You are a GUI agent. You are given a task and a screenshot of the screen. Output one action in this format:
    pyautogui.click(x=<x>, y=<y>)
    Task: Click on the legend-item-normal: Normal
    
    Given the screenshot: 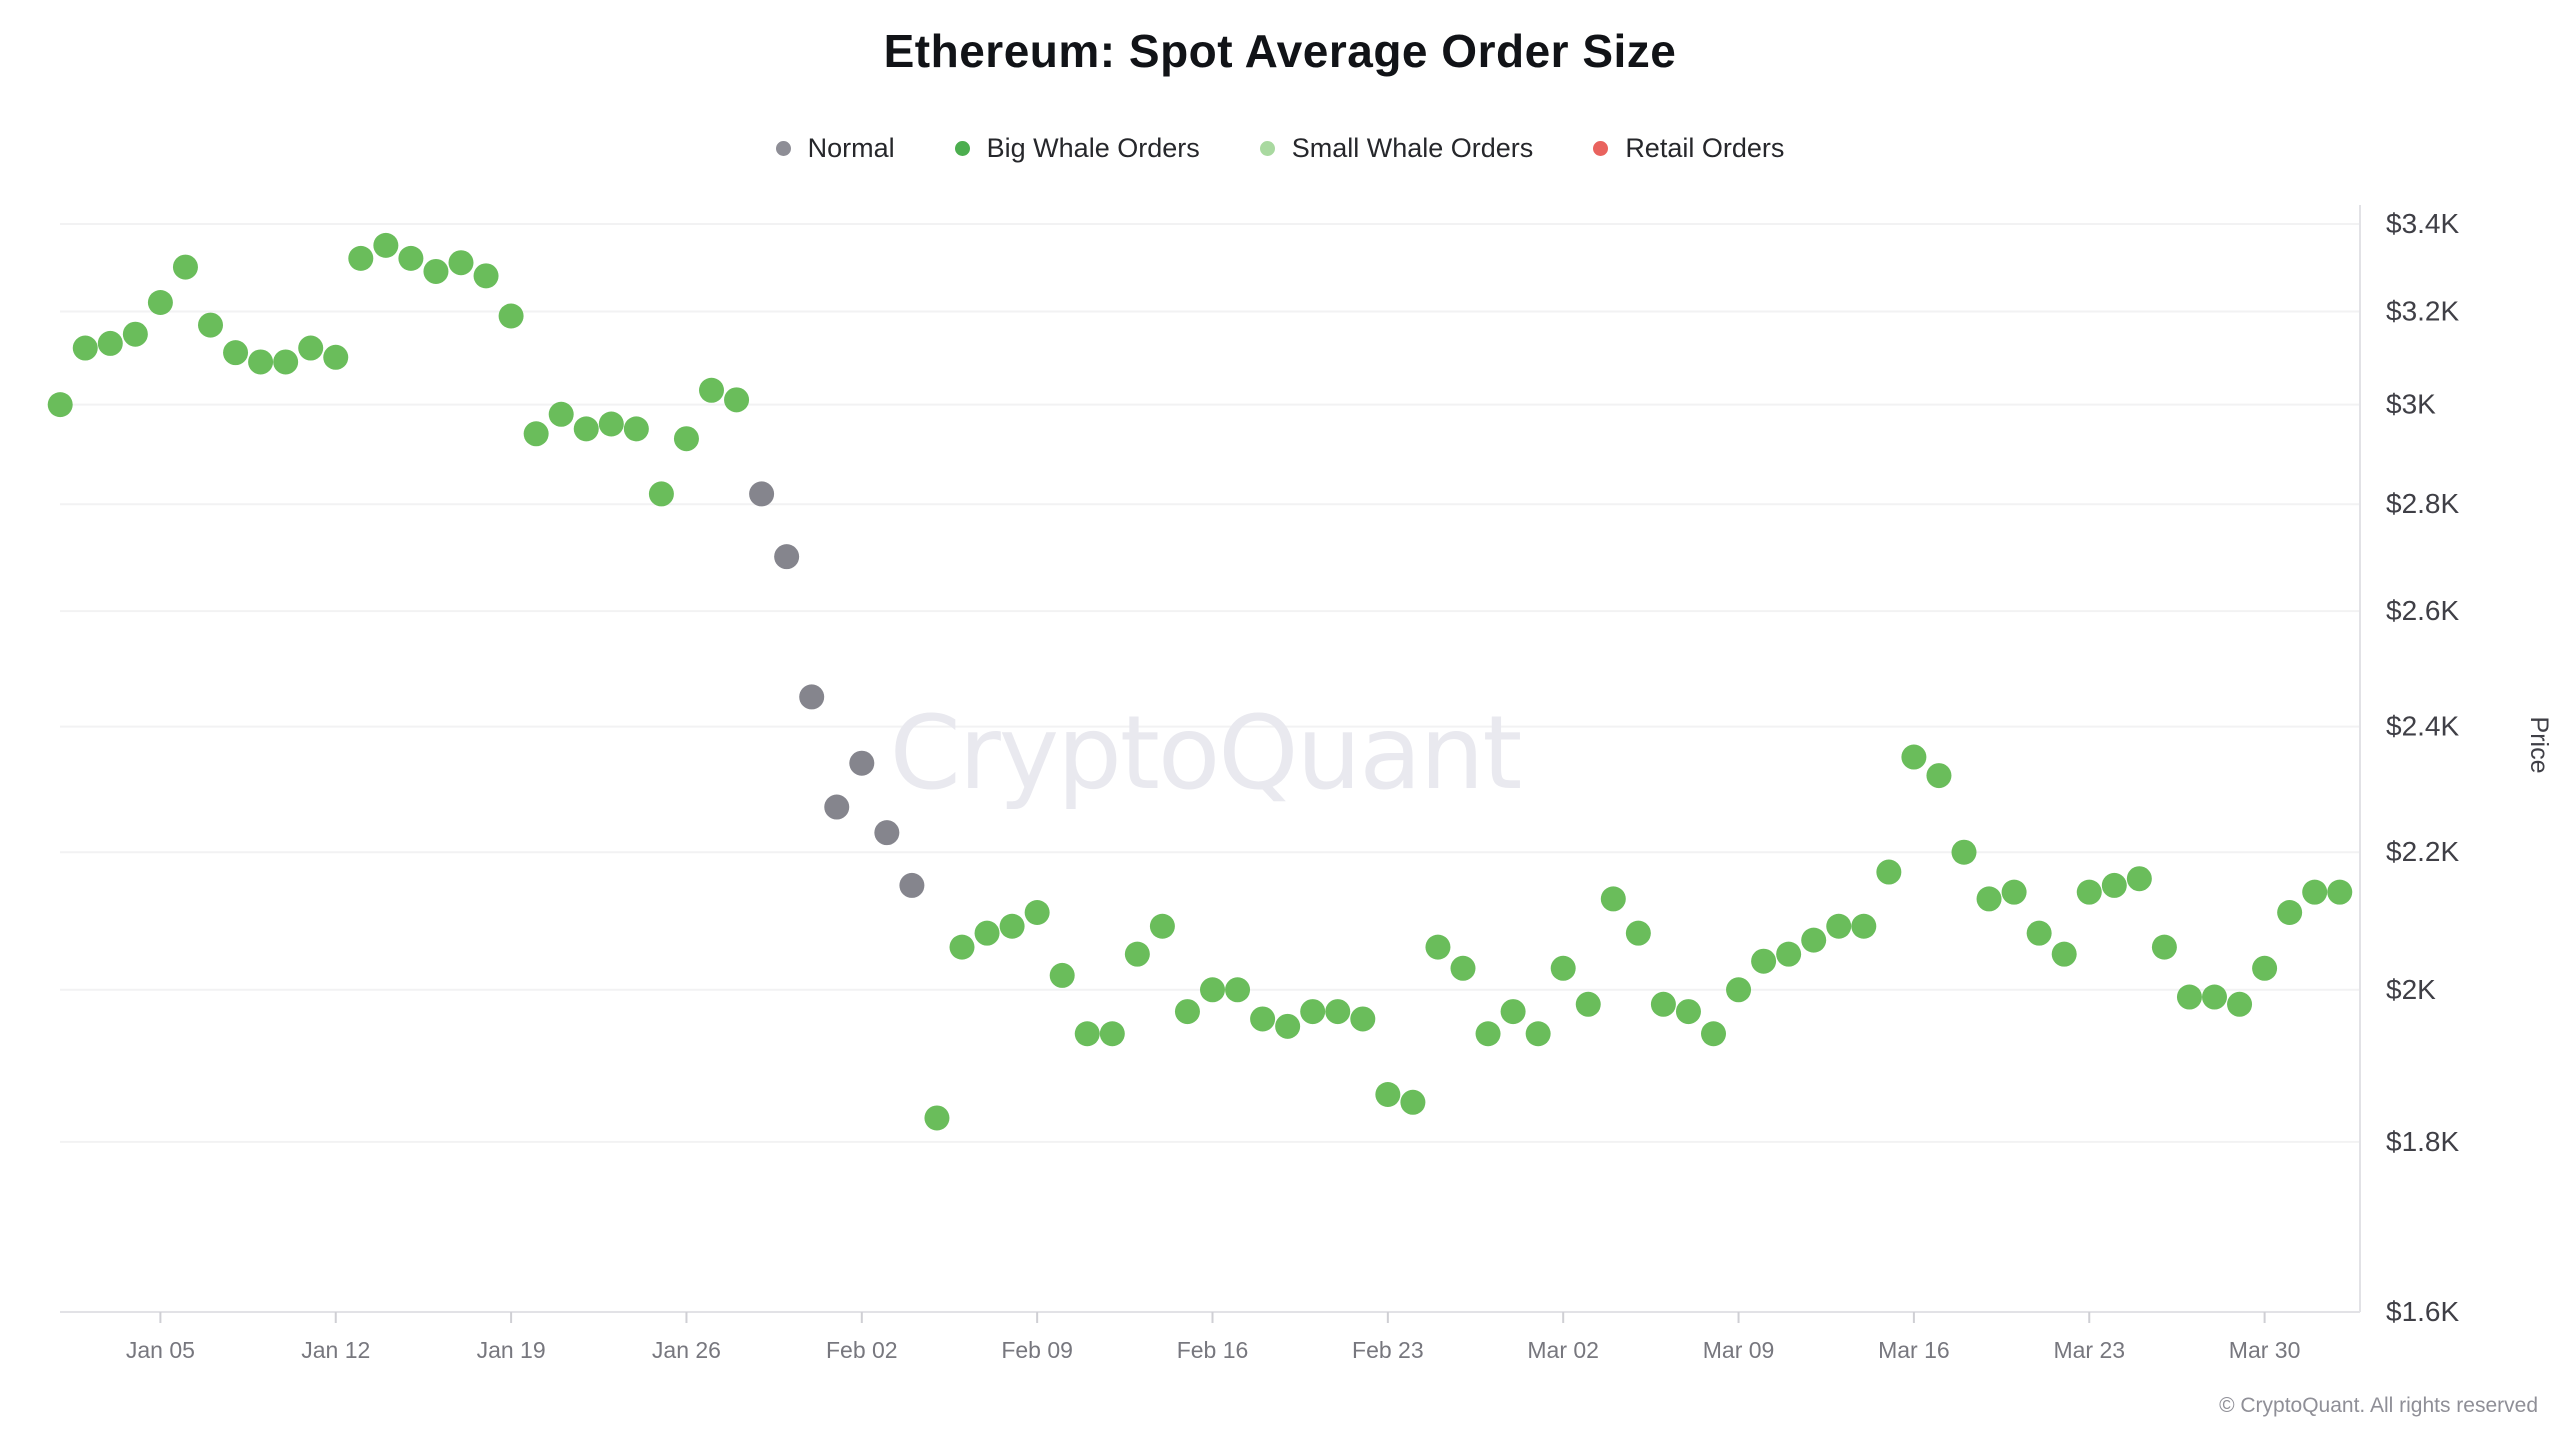 What is the action you would take?
    pyautogui.click(x=835, y=148)
    